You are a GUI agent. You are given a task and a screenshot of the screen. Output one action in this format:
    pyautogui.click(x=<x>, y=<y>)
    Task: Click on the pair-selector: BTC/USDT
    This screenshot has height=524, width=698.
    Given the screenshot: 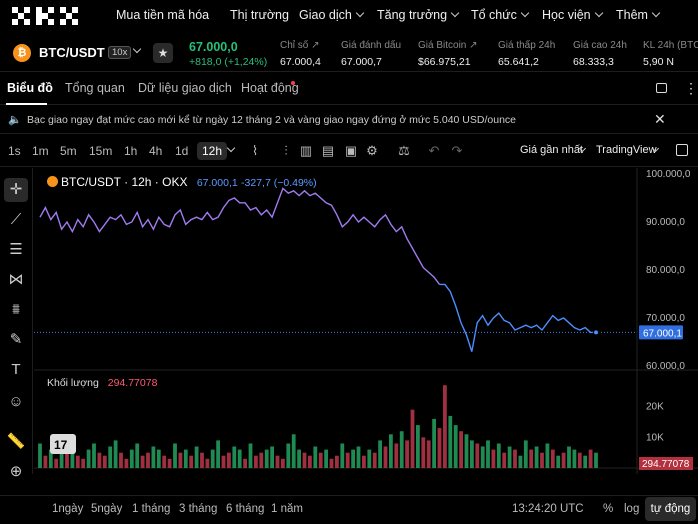 What is the action you would take?
    pyautogui.click(x=72, y=52)
    